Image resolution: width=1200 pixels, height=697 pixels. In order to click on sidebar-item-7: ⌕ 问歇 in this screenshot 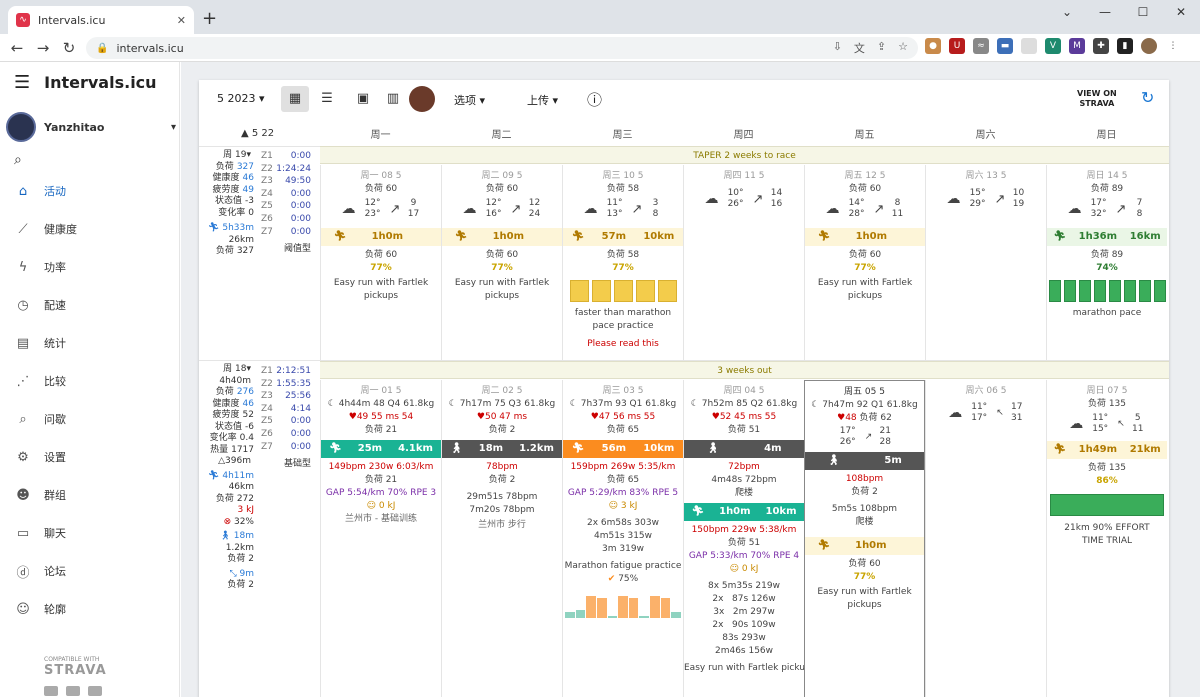, I will do `click(90, 419)`.